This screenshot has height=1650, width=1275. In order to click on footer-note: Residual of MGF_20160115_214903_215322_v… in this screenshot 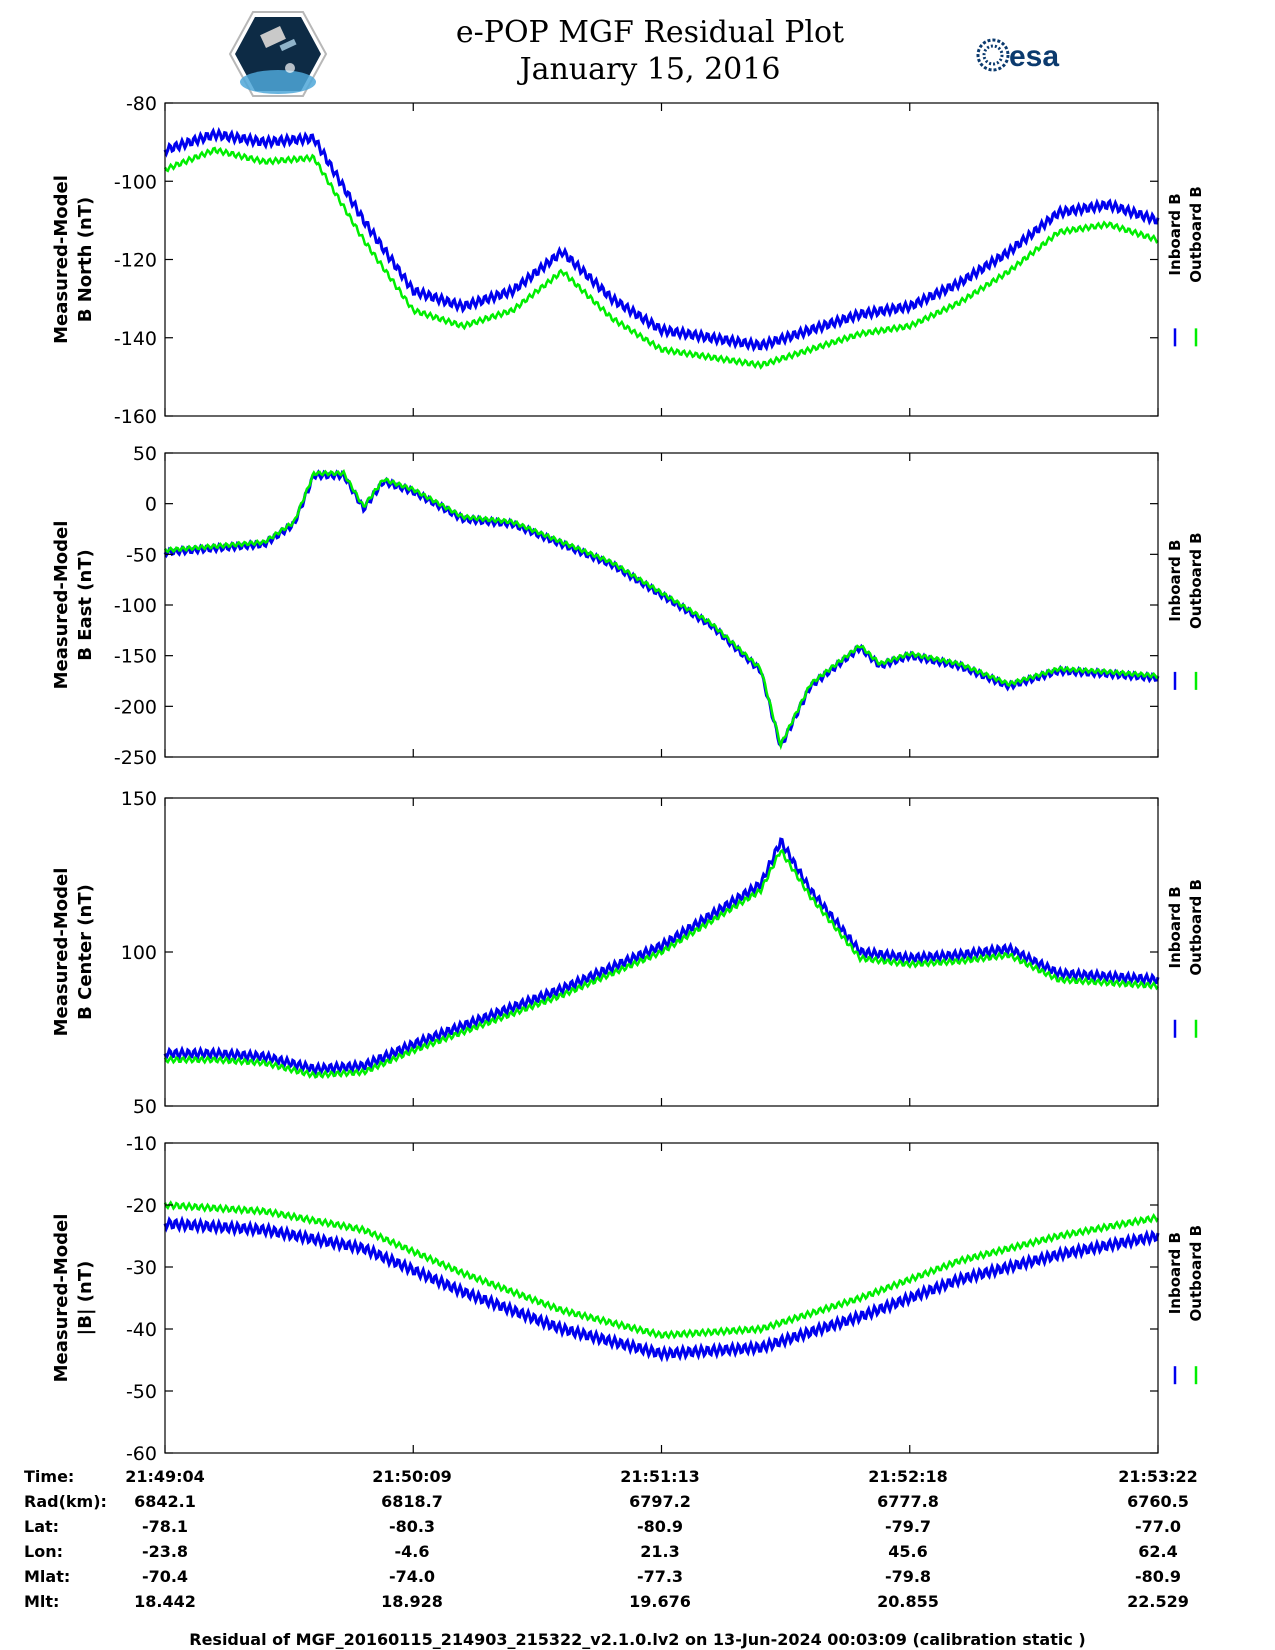, I will do `click(637, 1639)`.